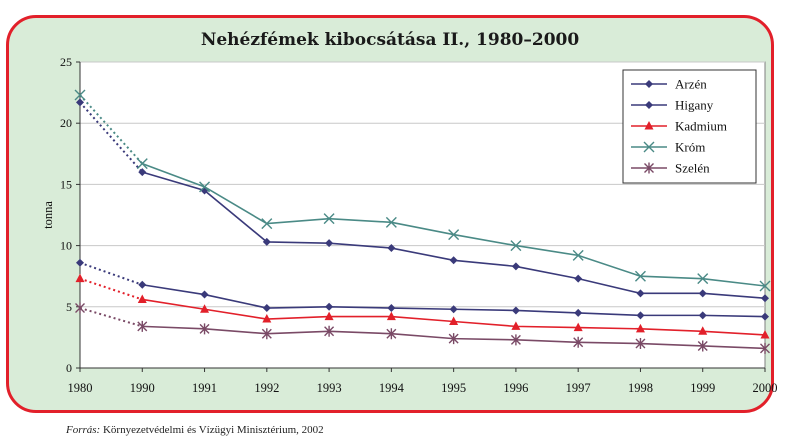 Image resolution: width=810 pixels, height=443 pixels. What do you see at coordinates (66, 246) in the screenshot?
I see `y-tick-label: 10` at bounding box center [66, 246].